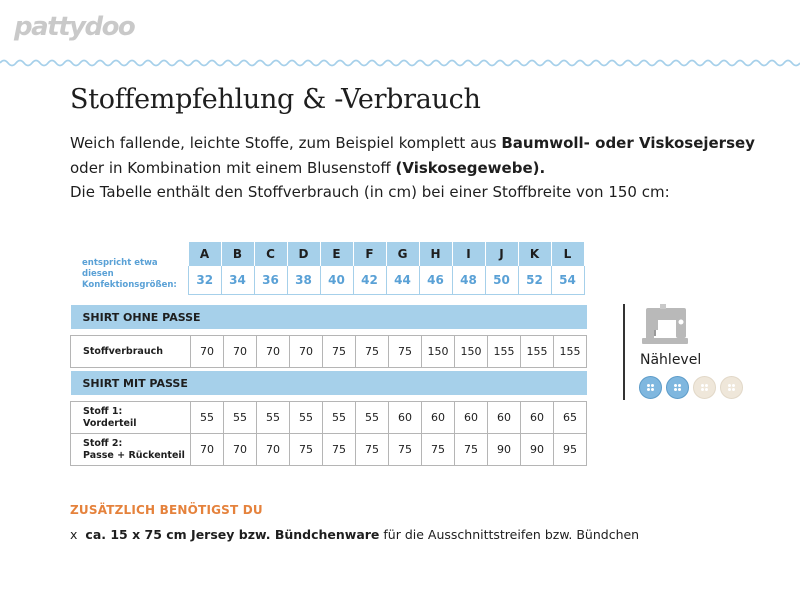  What do you see at coordinates (337, 254) in the screenshot?
I see `size-letter: E` at bounding box center [337, 254].